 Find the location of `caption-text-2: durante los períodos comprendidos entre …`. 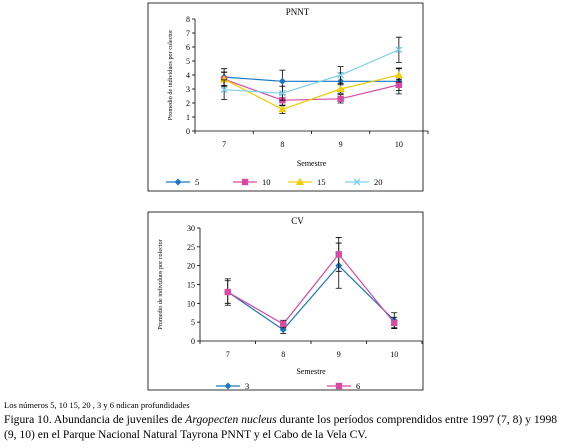

caption-text-2: durante los períodos comprendidos entre … is located at coordinates (281, 427).